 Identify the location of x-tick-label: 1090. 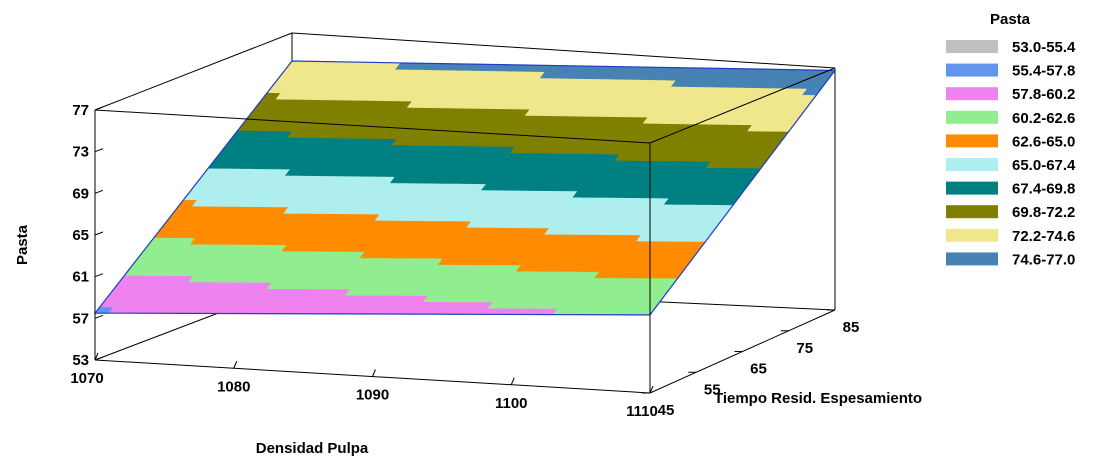
(372, 395).